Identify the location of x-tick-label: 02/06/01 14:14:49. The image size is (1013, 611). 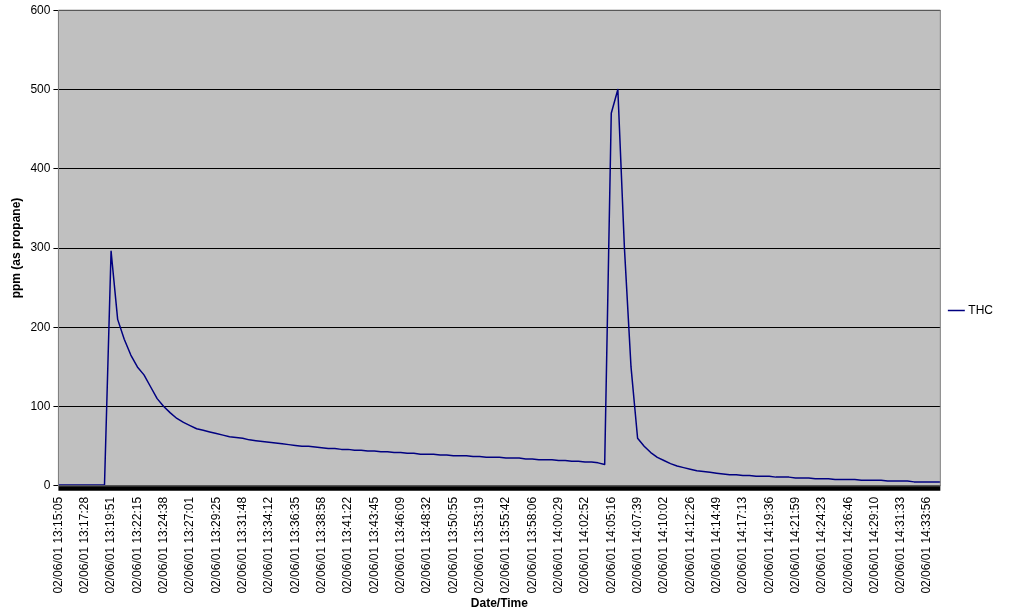
(715, 545).